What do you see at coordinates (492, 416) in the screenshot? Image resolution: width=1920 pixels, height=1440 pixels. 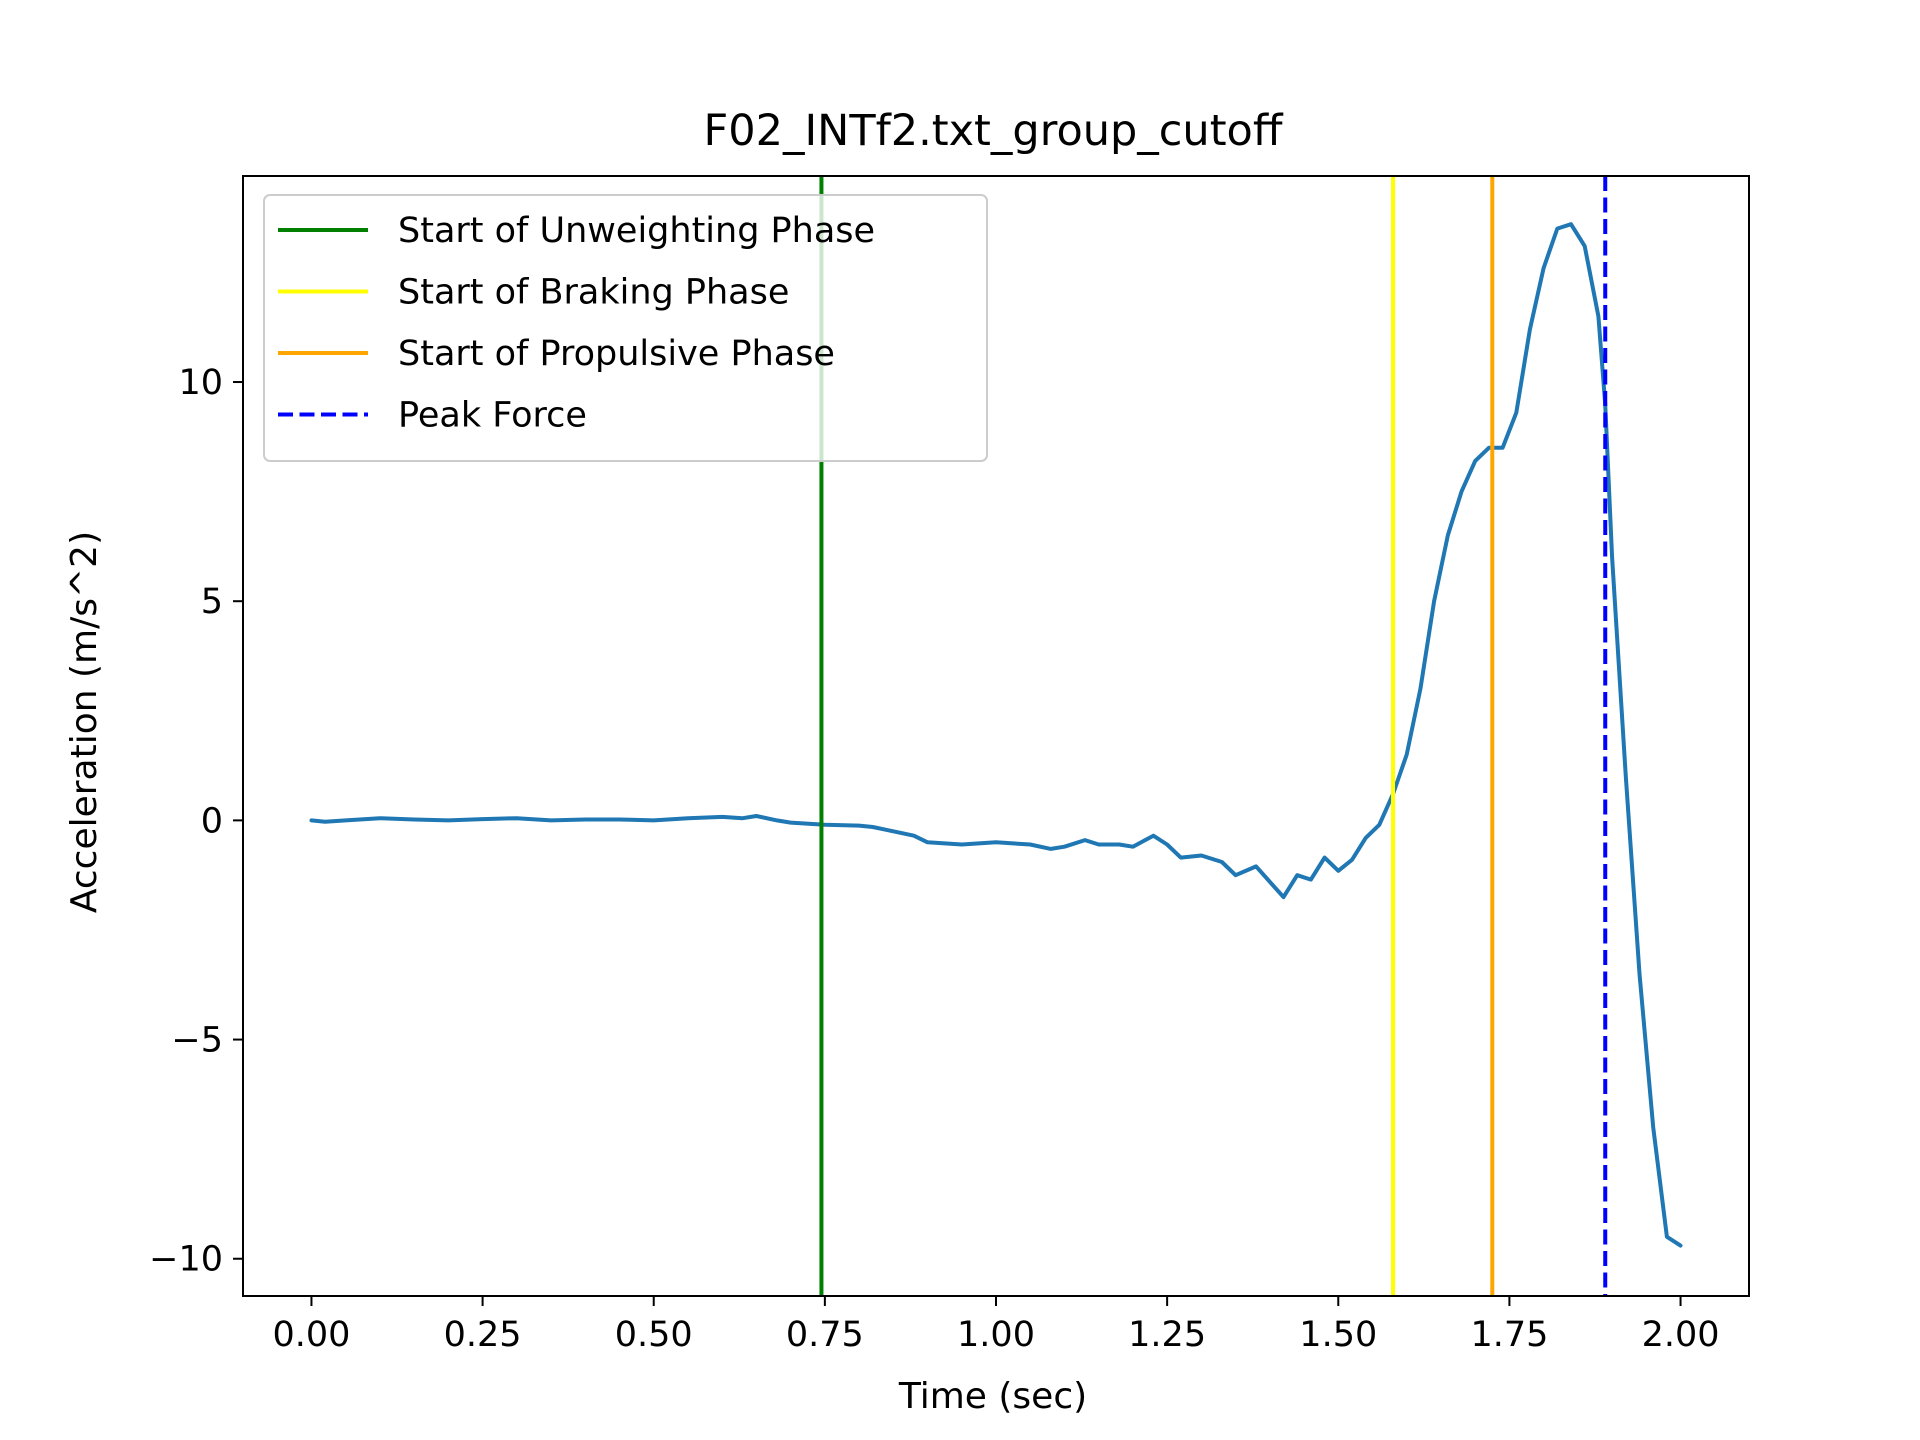 I see `legend-label: Peak Force` at bounding box center [492, 416].